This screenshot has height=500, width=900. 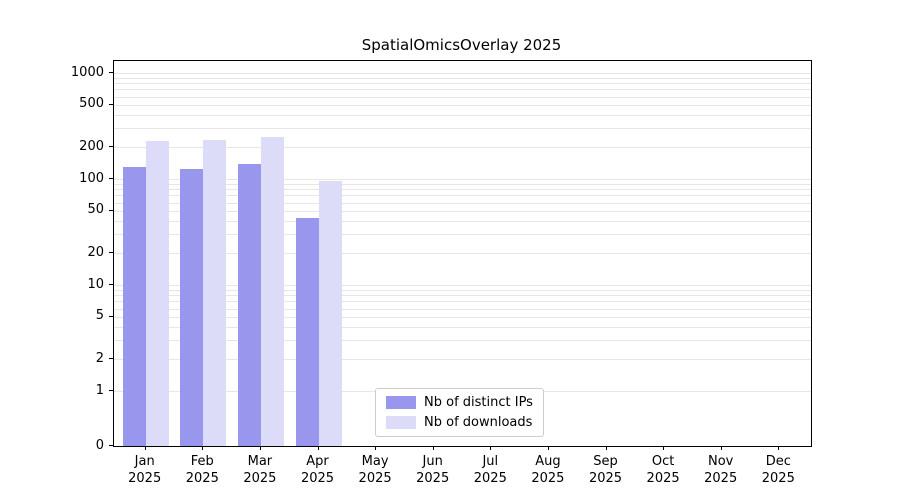 I want to click on x-tick-label: Aug 2025, so click(x=548, y=470).